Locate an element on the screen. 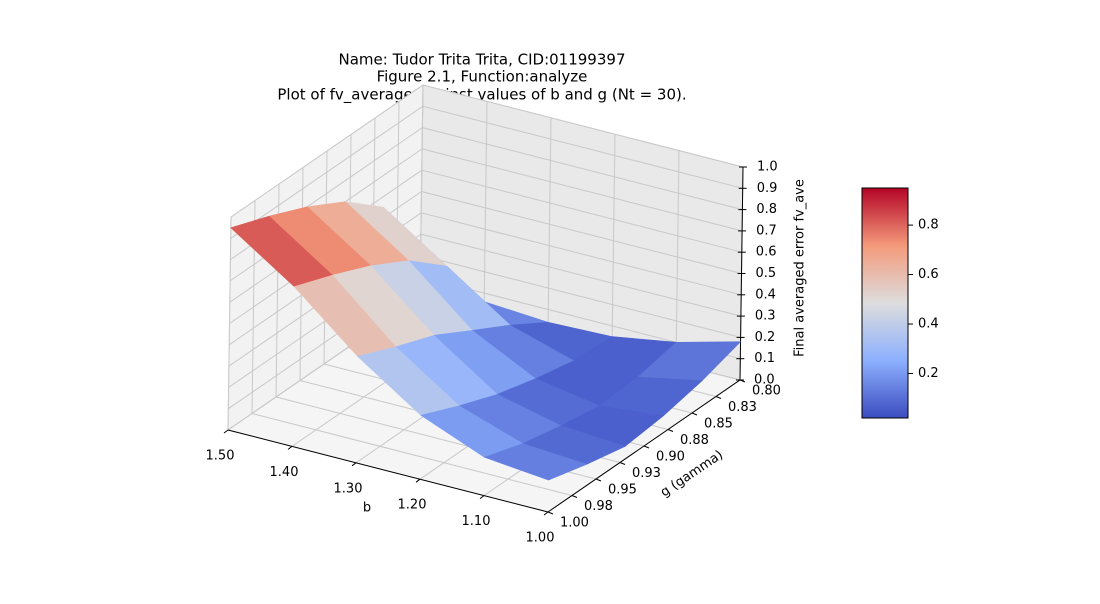 The width and height of the screenshot is (1100, 604). y-tick-label: 0.80 is located at coordinates (766, 391).